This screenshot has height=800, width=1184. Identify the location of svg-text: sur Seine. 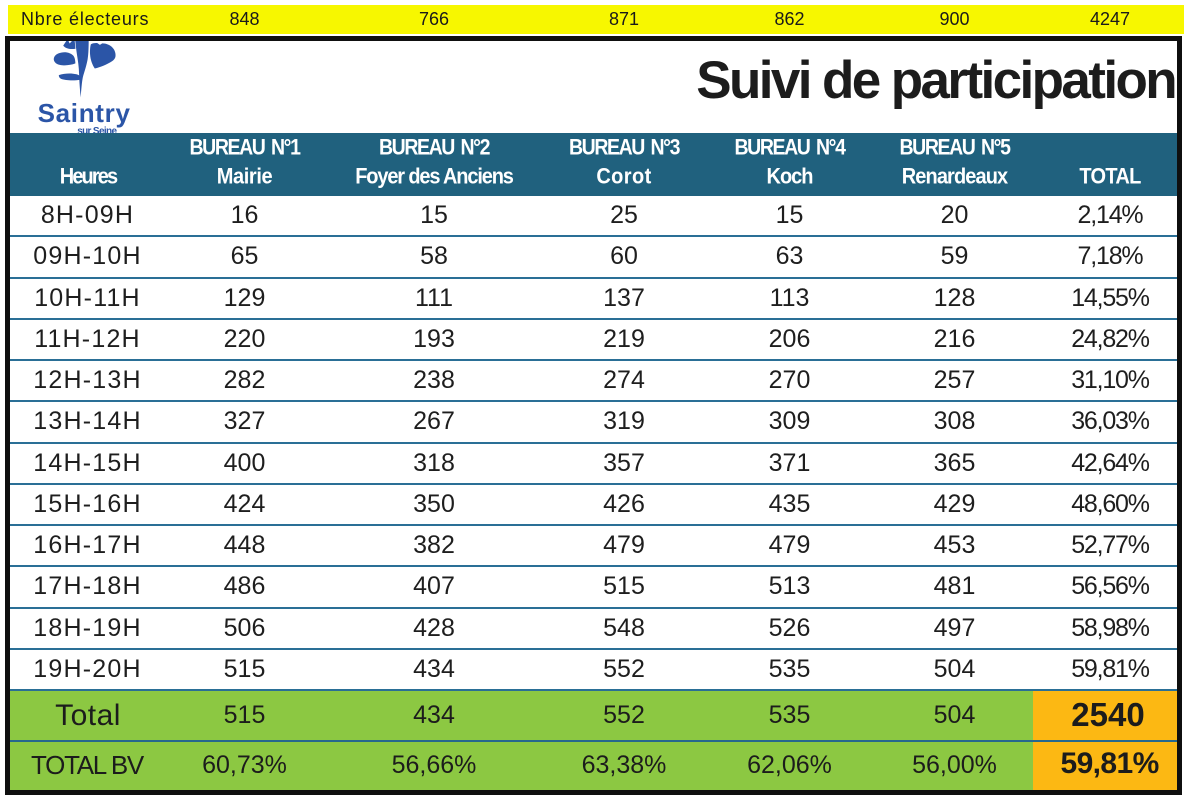
(97, 131).